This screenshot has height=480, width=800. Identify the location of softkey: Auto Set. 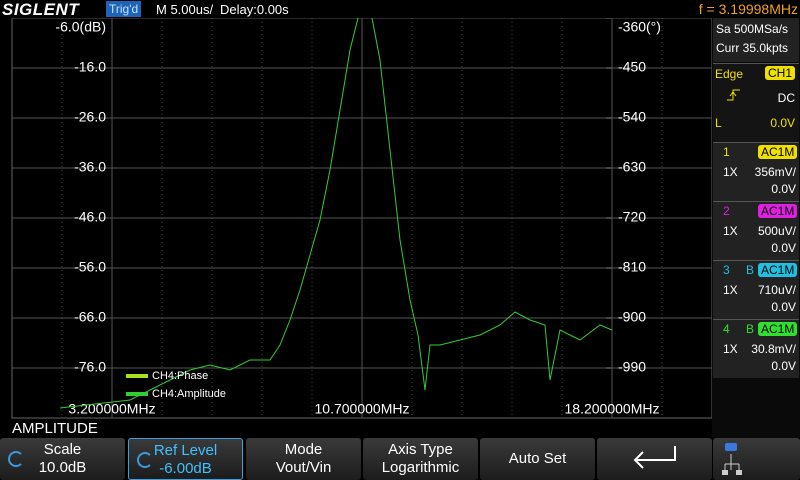
(537, 459).